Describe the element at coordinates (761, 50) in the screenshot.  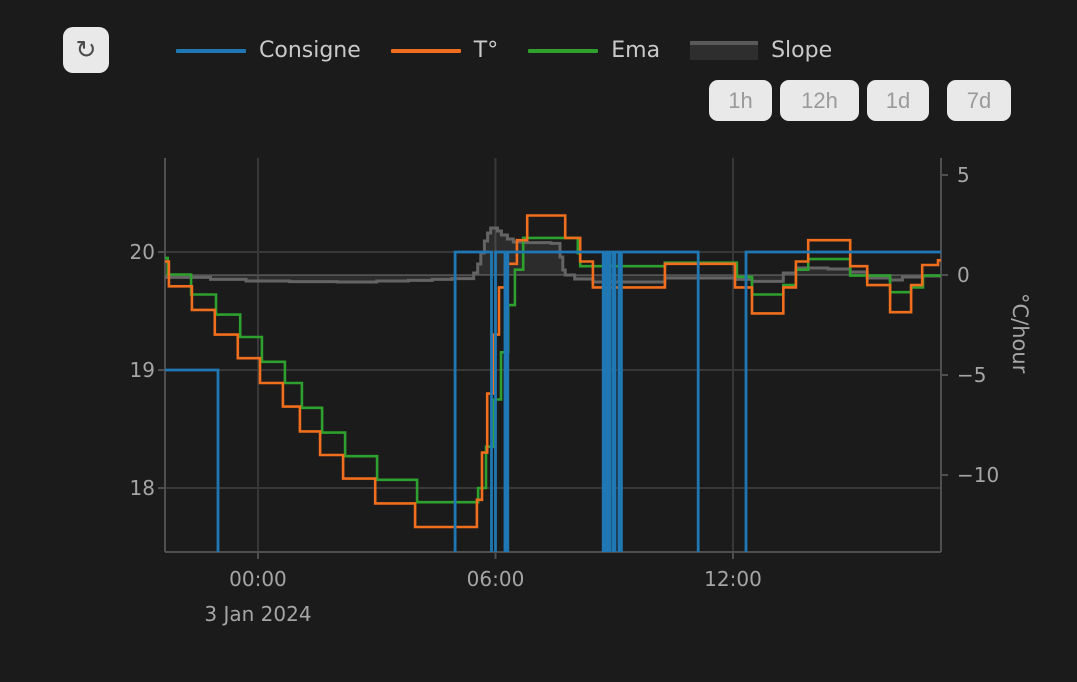
I see `legend-item-slope: Slope` at that location.